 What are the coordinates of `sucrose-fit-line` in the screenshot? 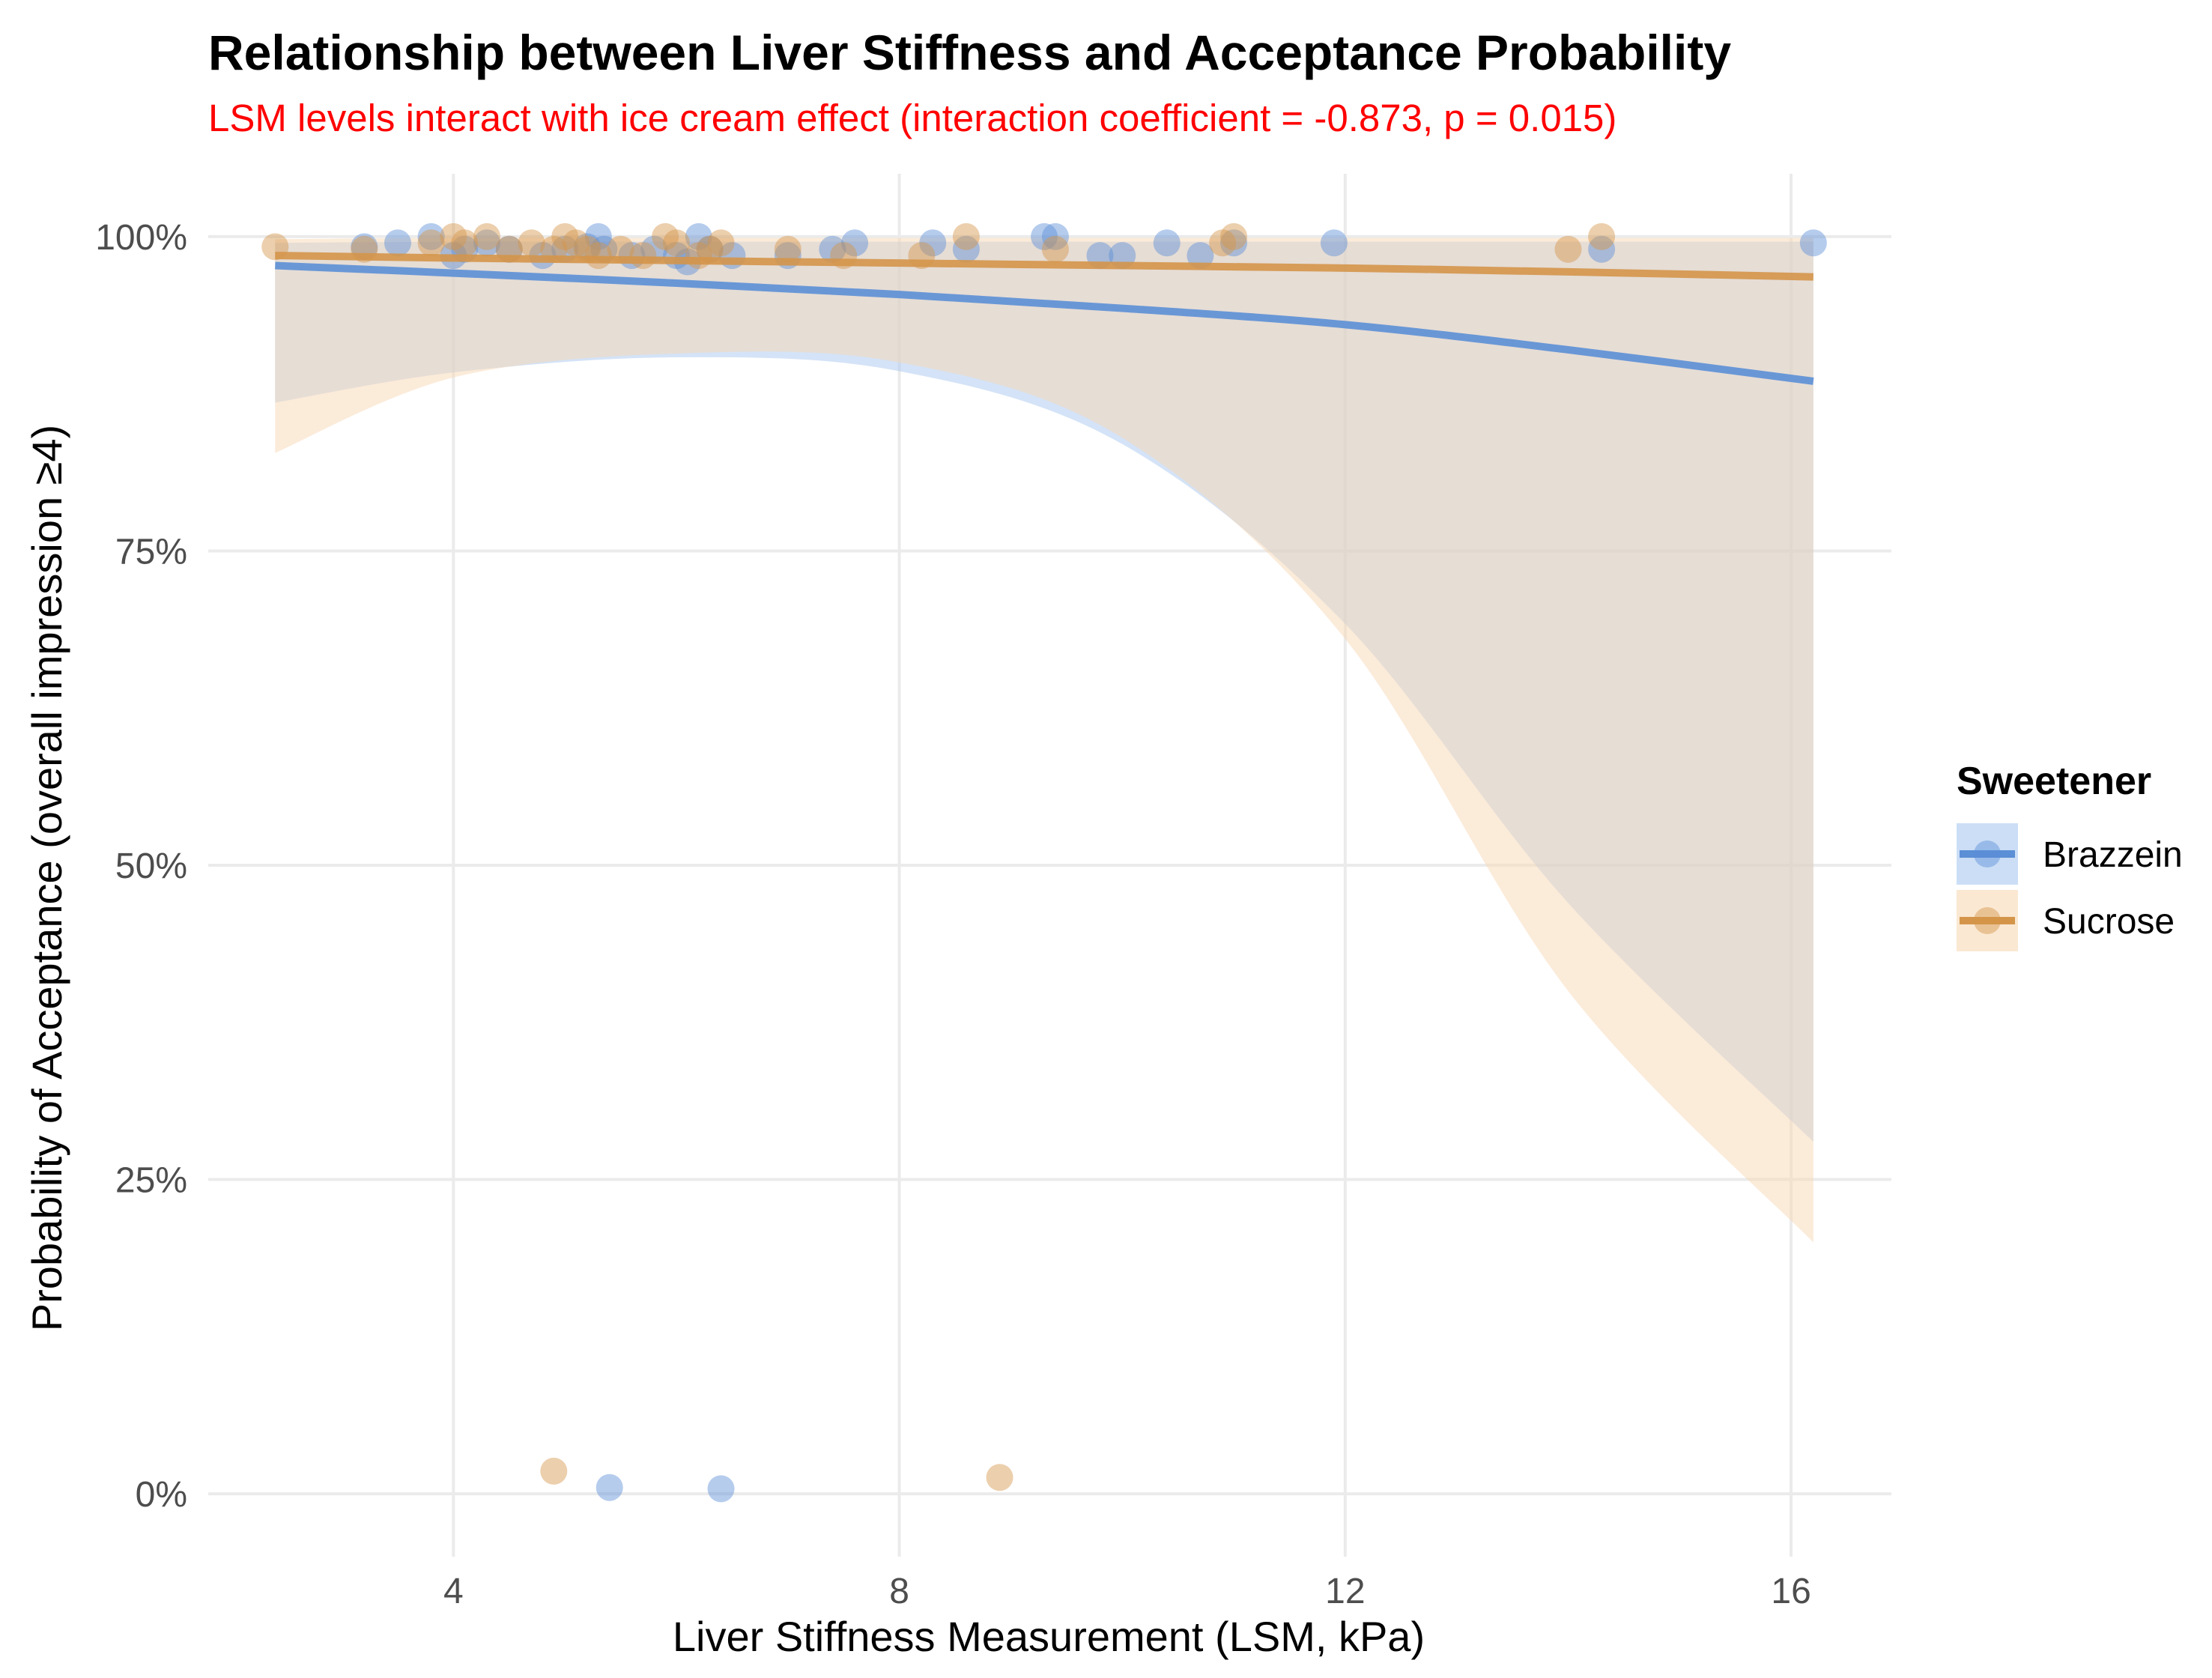 It's located at (1044, 266).